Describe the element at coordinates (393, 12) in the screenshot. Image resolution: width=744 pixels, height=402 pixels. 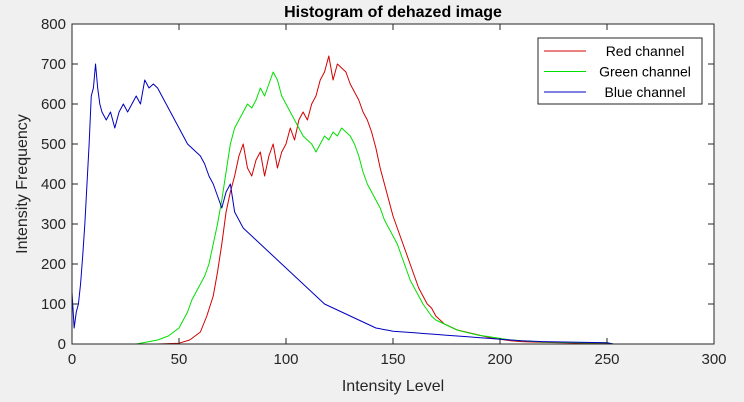
I see `chart-title: Histogram of dehazed image` at that location.